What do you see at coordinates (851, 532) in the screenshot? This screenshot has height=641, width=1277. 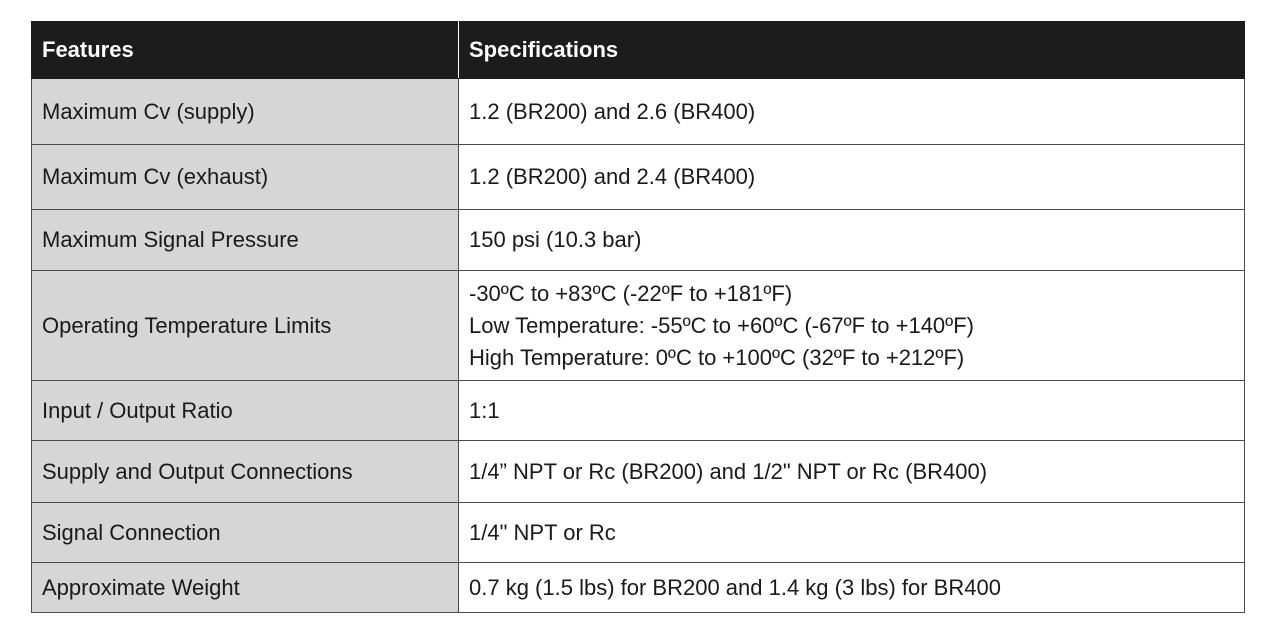 I see `spec-cell: 1/4" NPT or Rc` at bounding box center [851, 532].